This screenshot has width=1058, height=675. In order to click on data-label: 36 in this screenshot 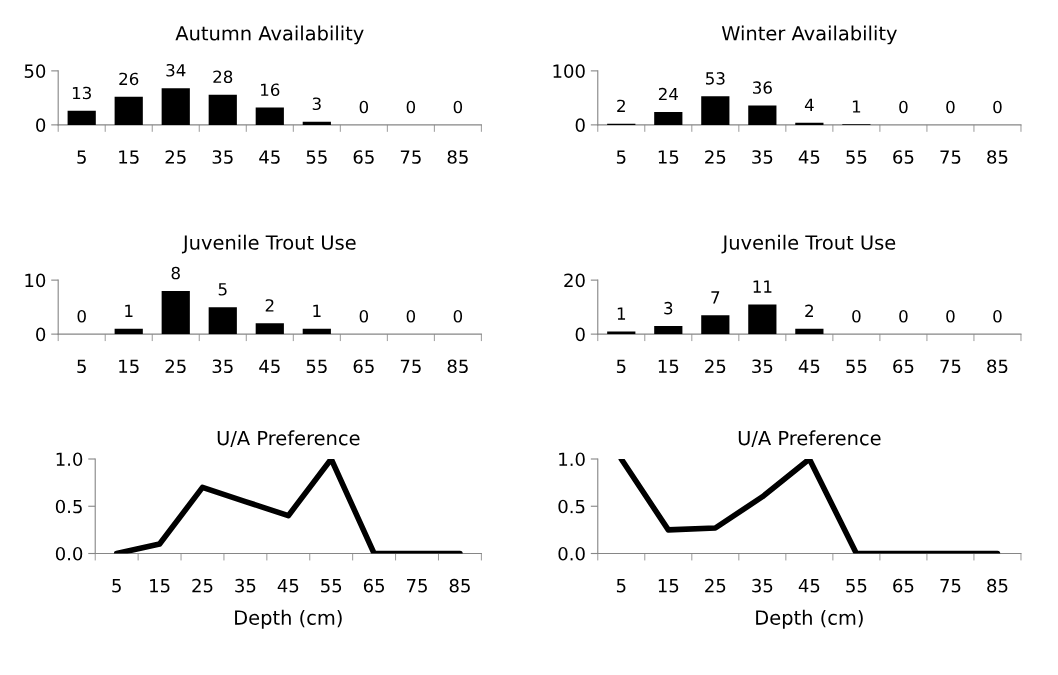, I will do `click(762, 87)`.